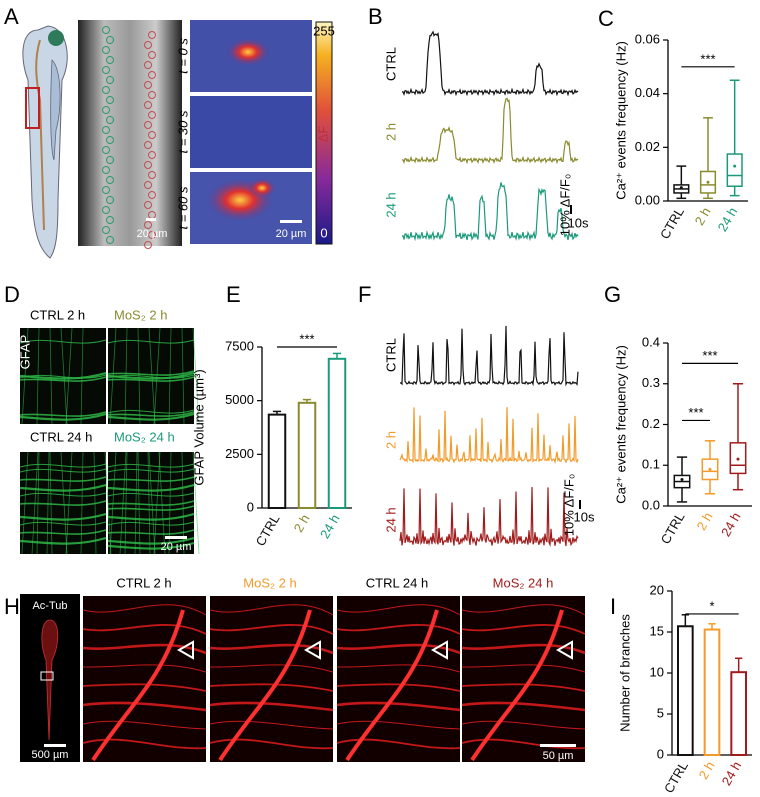  I want to click on colorbar, so click(324, 133).